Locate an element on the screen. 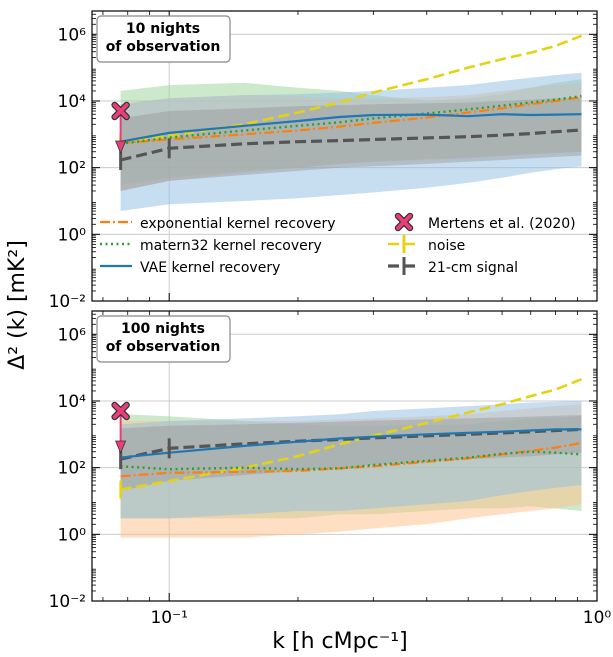 The height and width of the screenshot is (657, 613). legend-item-noise: noise is located at coordinates (426, 244).